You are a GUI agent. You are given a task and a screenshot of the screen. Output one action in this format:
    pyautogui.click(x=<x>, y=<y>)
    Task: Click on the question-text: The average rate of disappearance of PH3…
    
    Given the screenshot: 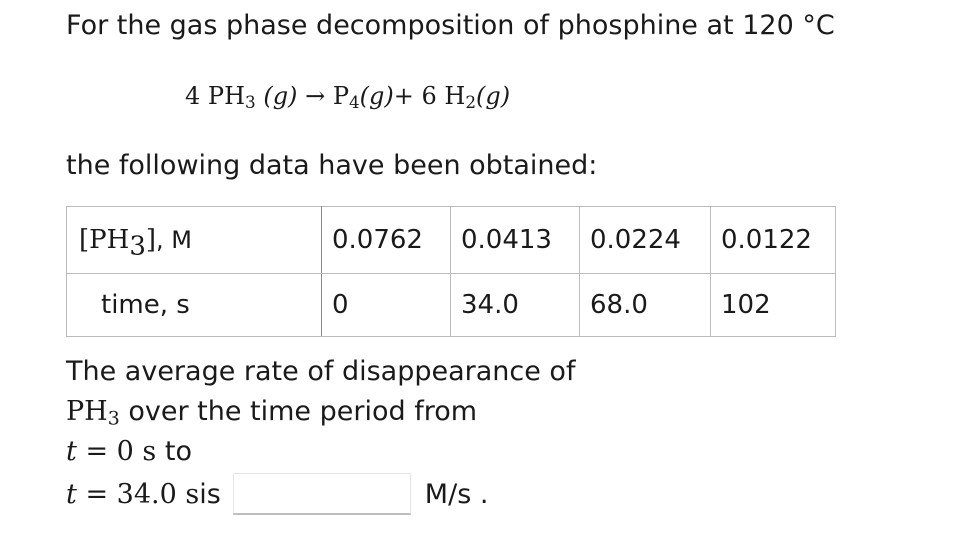 What is the action you would take?
    pyautogui.click(x=320, y=412)
    